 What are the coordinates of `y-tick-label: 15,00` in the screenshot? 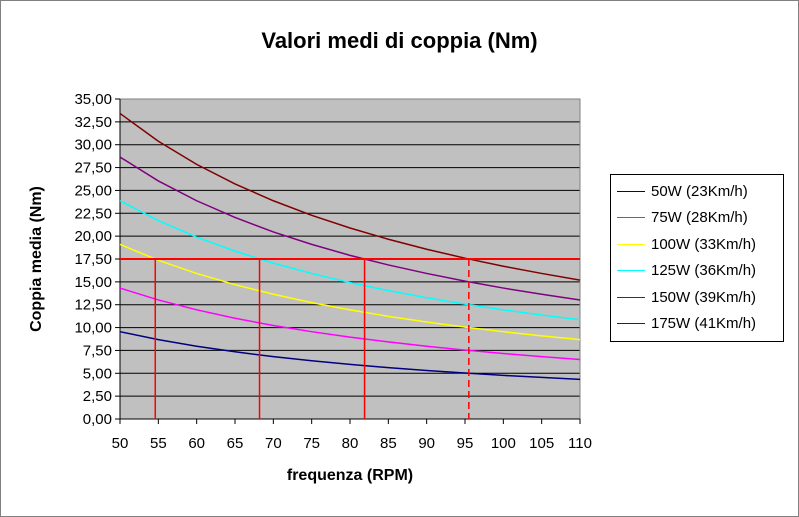 It's located at (93, 282).